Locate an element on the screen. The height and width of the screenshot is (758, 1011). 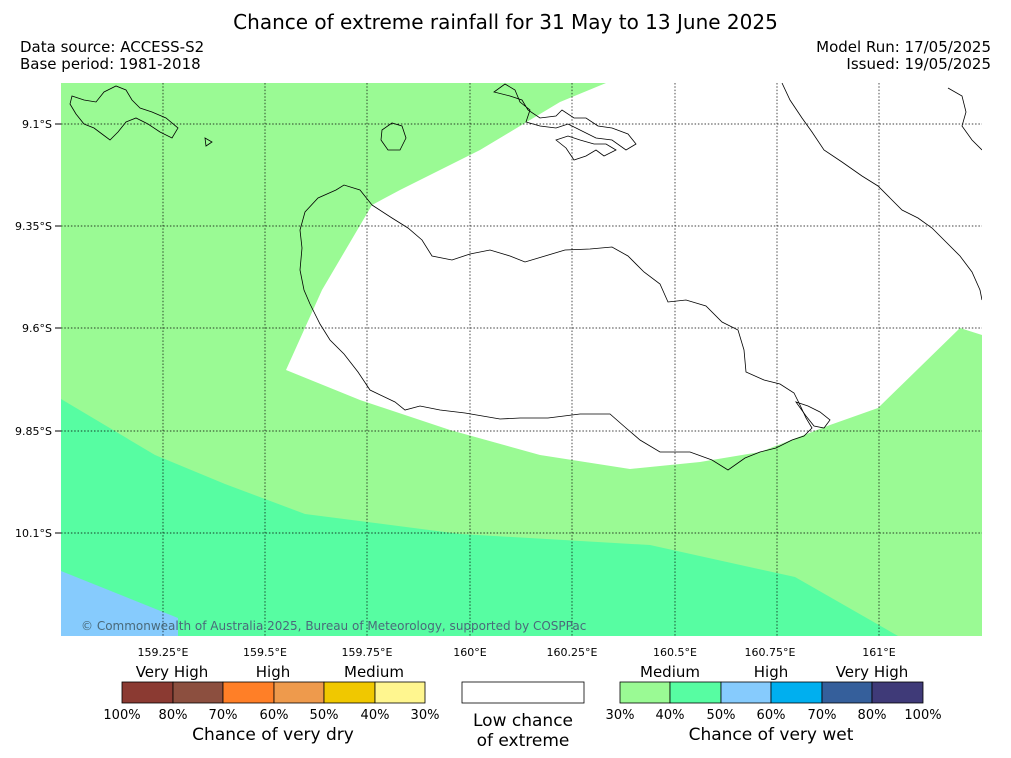
legend-dry-title: Chance of very dry is located at coordinates (273, 735).